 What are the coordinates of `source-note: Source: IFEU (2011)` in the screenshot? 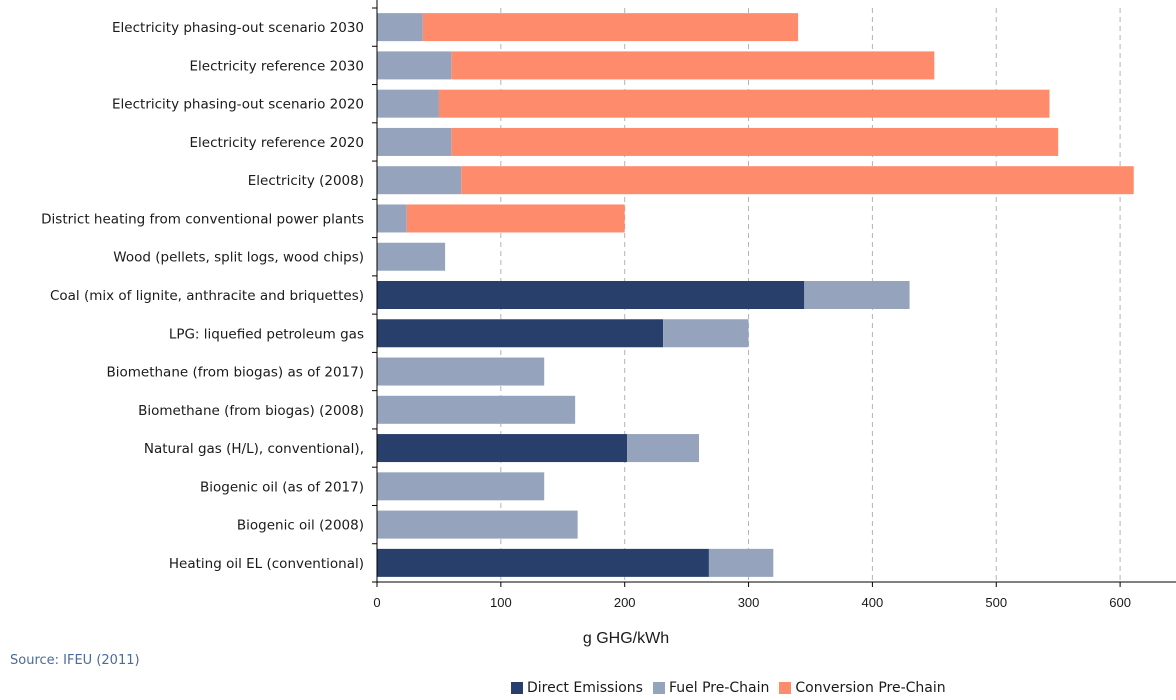 It's located at (75, 660).